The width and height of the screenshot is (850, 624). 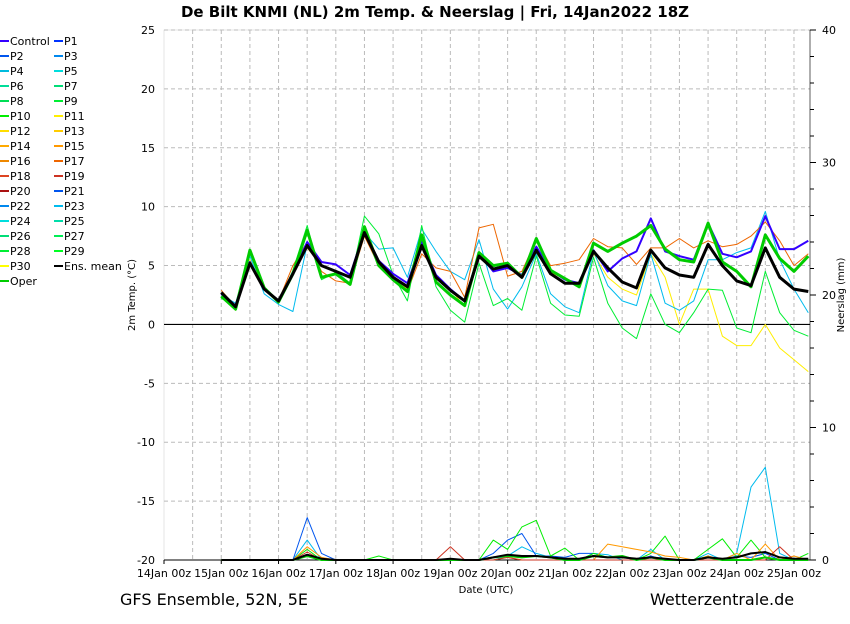 I want to click on legend-label: P15, so click(x=74, y=146).